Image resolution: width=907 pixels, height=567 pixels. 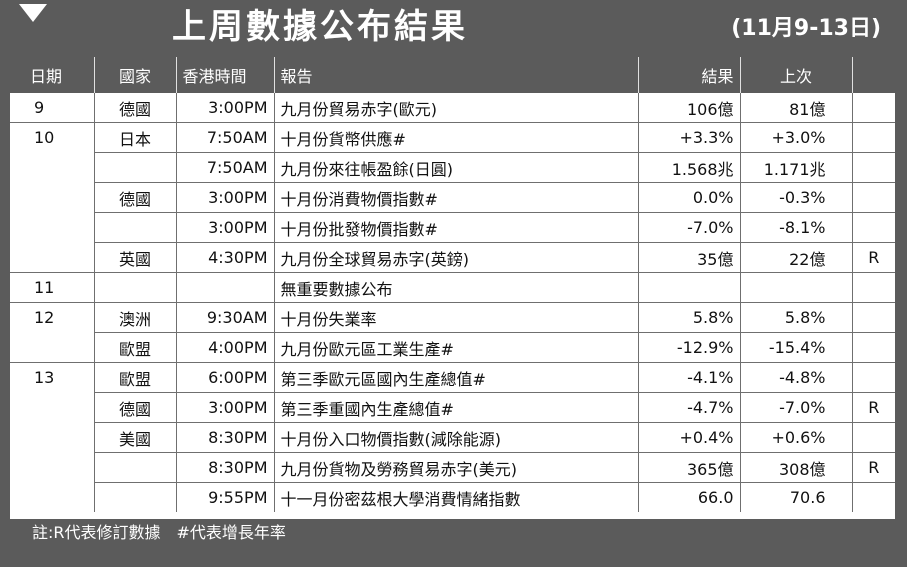 What do you see at coordinates (455, 287) in the screenshot?
I see `report-cell: 無重要數據公布` at bounding box center [455, 287].